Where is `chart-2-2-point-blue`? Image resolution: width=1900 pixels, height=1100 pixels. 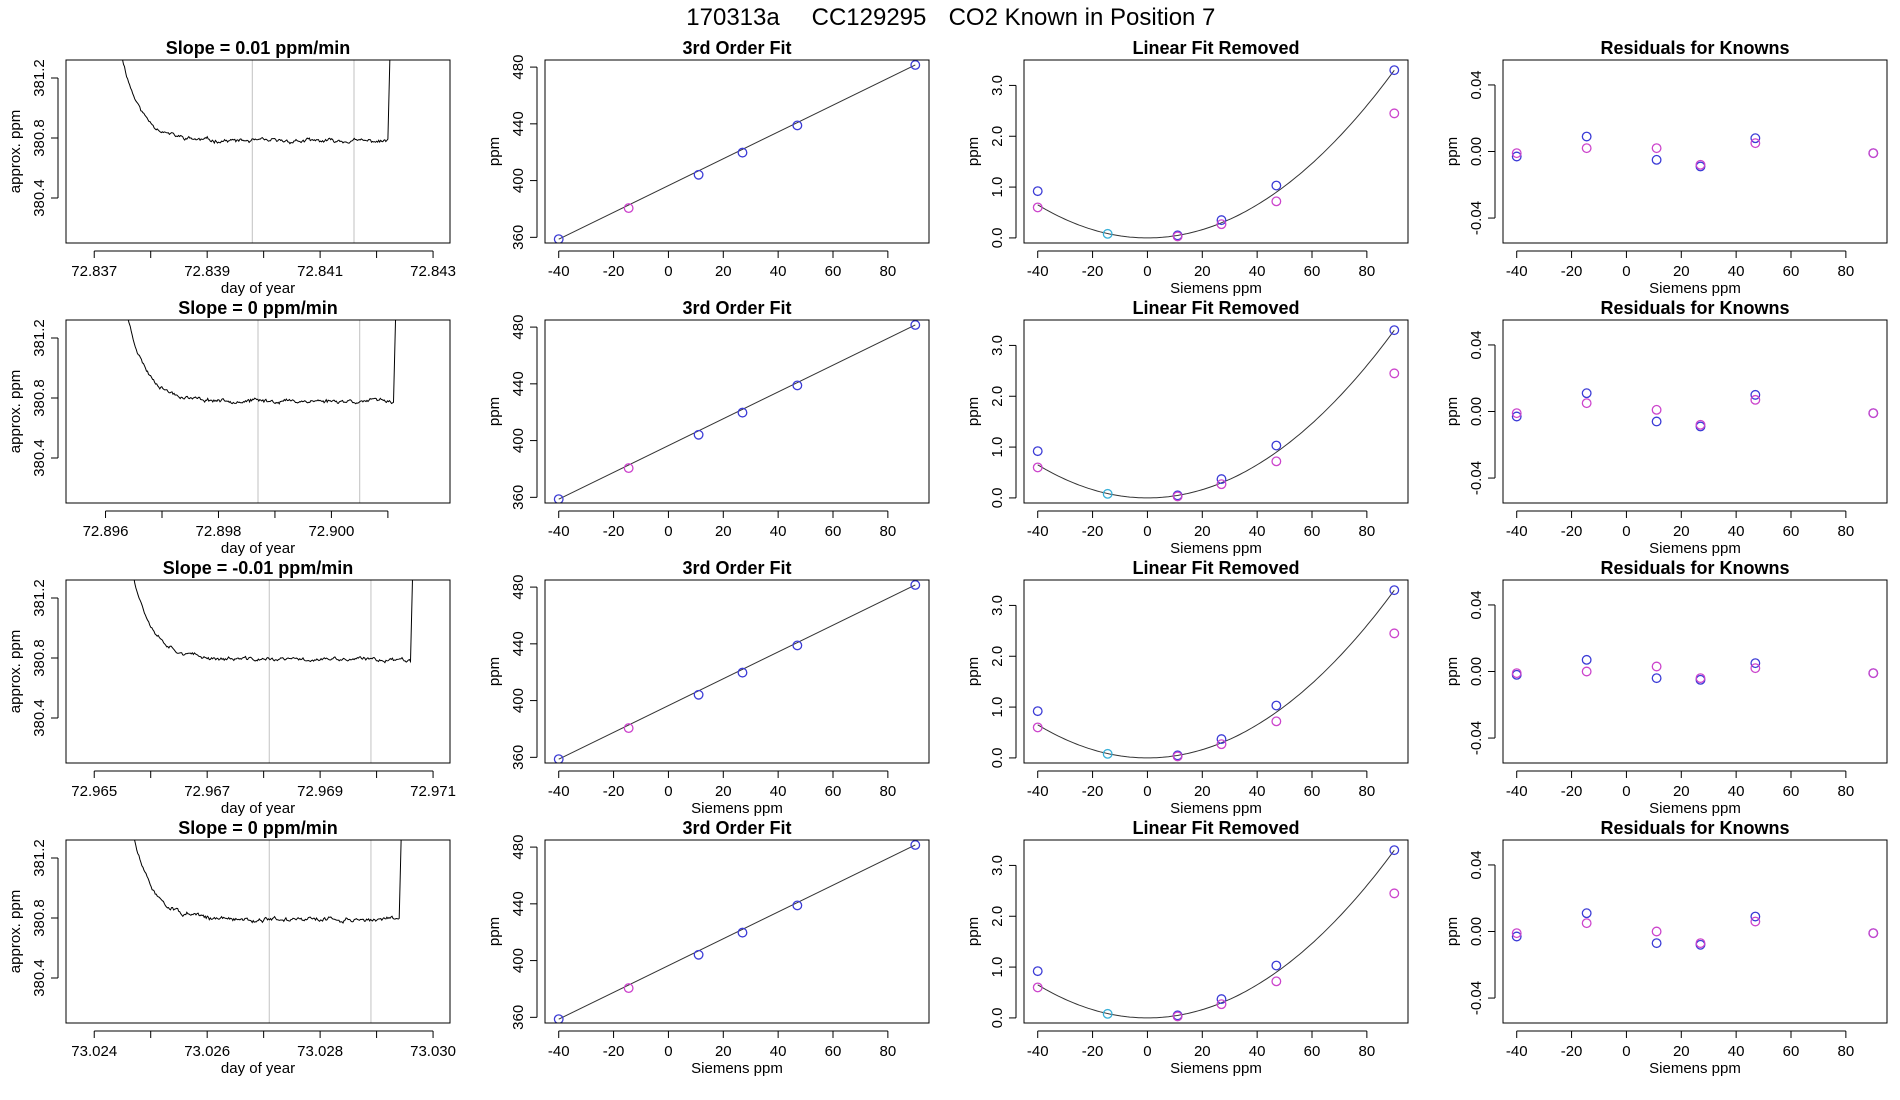
chart-2-2-point-blue is located at coordinates (797, 385).